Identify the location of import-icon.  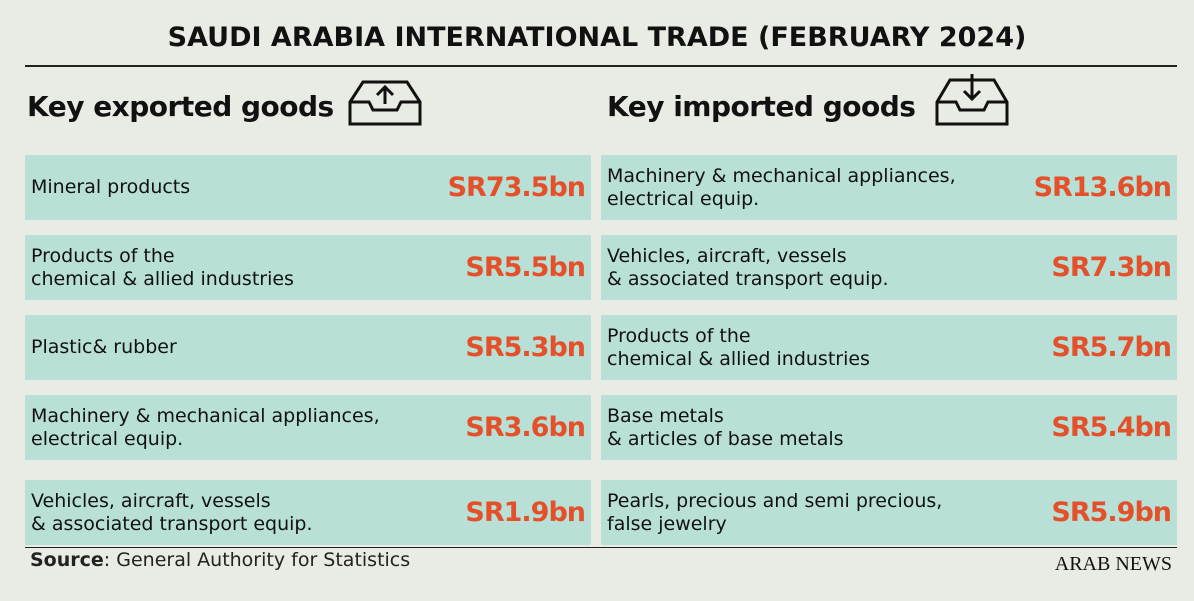
(972, 100).